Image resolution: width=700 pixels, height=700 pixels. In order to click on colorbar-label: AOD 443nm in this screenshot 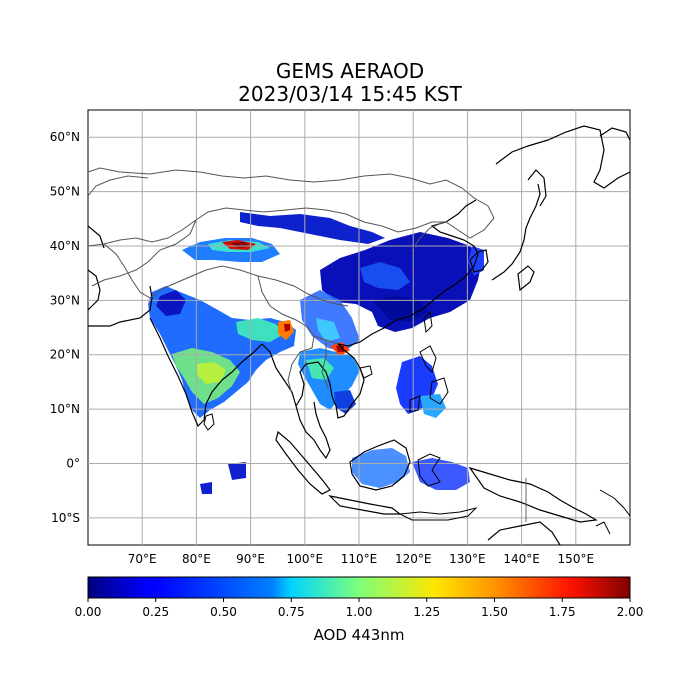, I will do `click(359, 635)`.